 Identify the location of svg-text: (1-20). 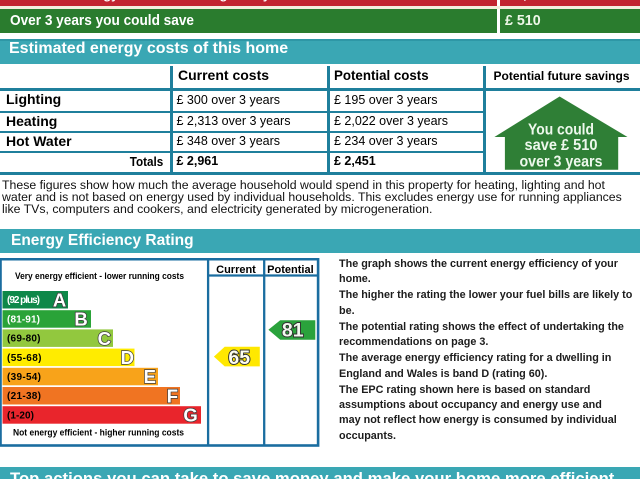
(20, 415).